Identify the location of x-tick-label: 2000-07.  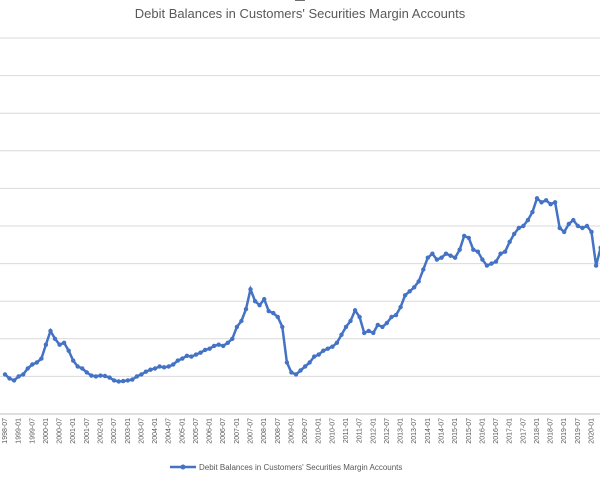
(60, 431).